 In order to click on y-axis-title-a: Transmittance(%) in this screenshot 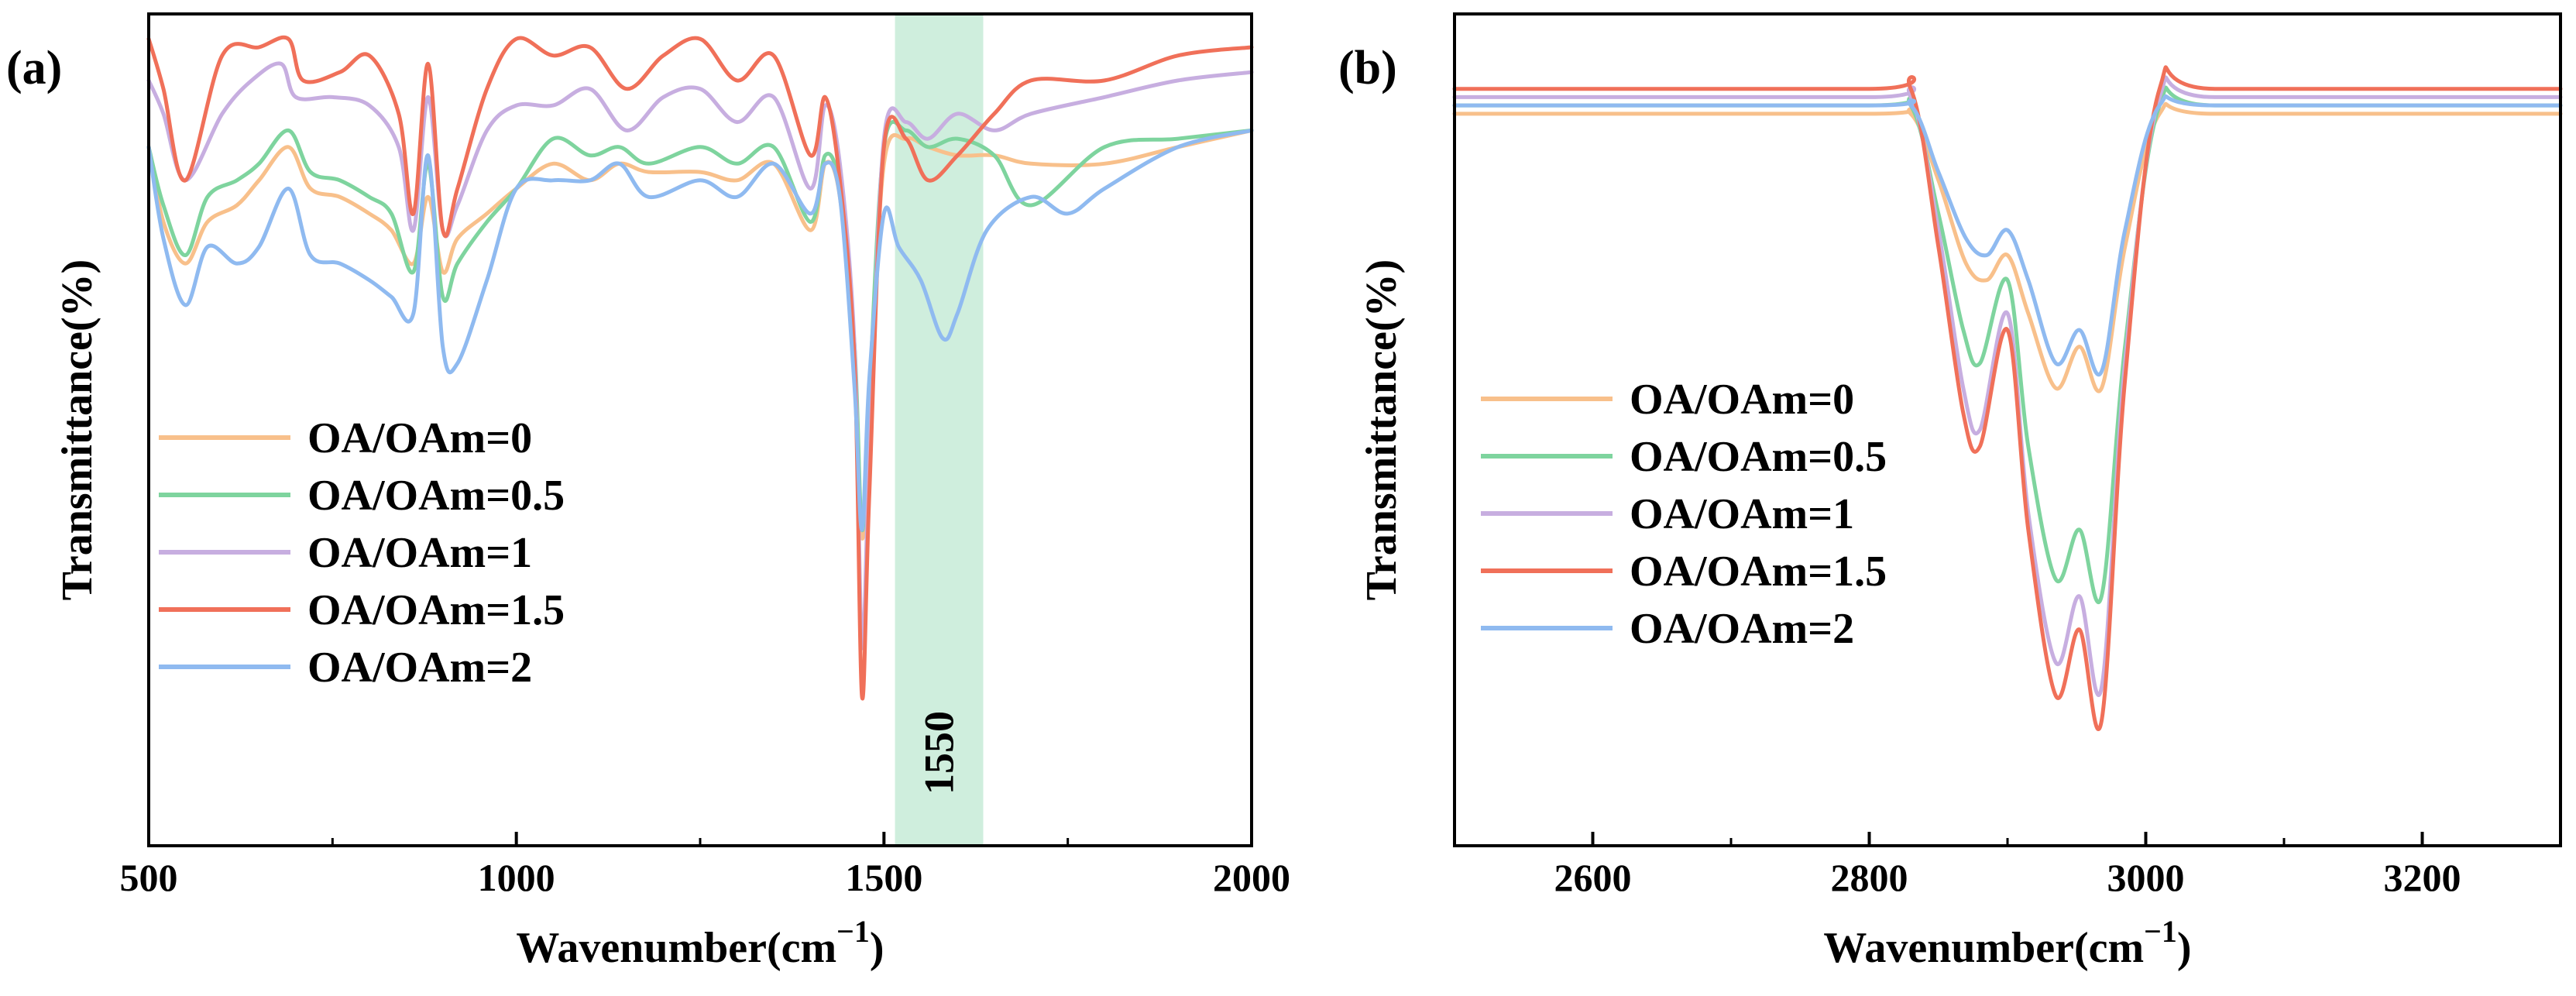, I will do `click(77, 430)`.